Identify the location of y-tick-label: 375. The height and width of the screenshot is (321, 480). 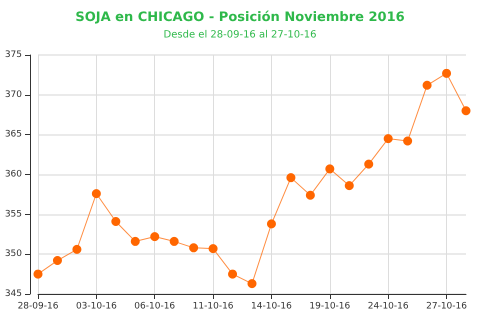
(13, 55).